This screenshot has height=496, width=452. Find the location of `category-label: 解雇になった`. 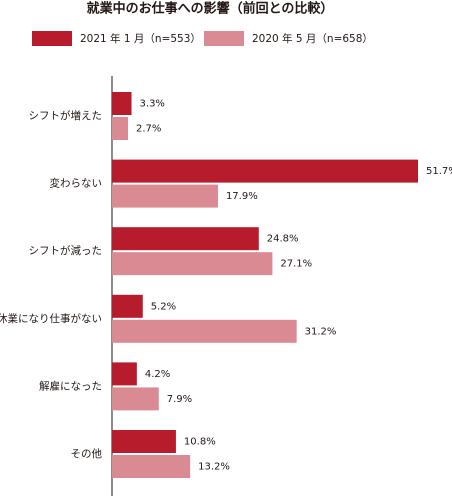

category-label: 解雇になった is located at coordinates (70, 385).